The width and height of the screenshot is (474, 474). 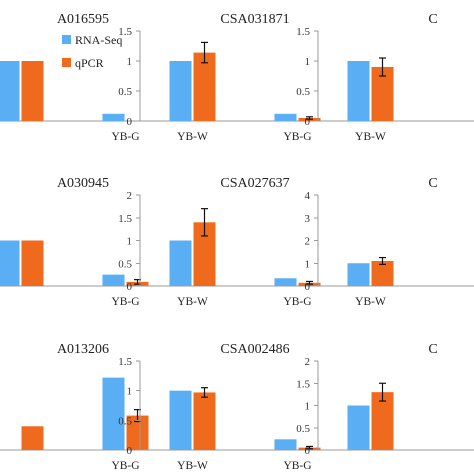 I want to click on chart-panel: CSA027637 0 0.5 1 1.5 2 YB-W YB-G, so click(x=234, y=242).